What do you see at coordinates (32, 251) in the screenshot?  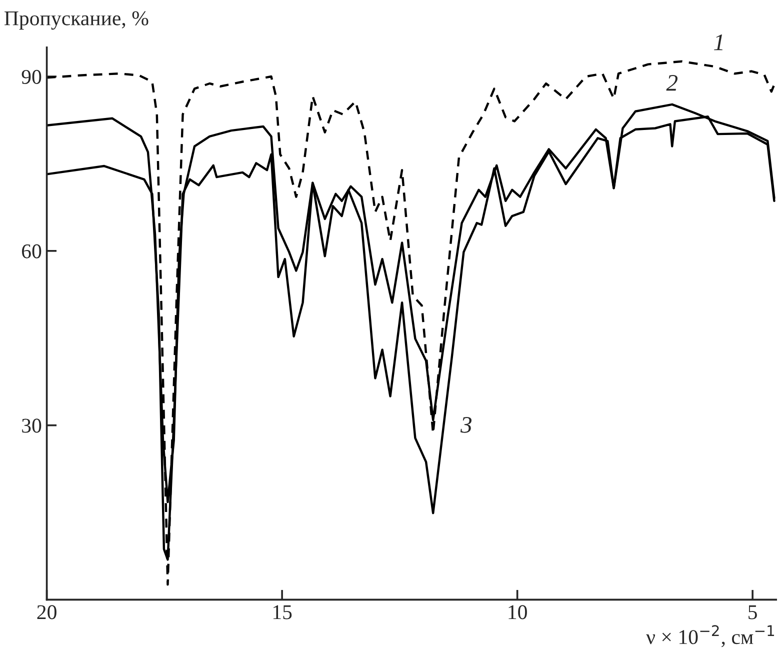 I see `y-tick-label: 60` at bounding box center [32, 251].